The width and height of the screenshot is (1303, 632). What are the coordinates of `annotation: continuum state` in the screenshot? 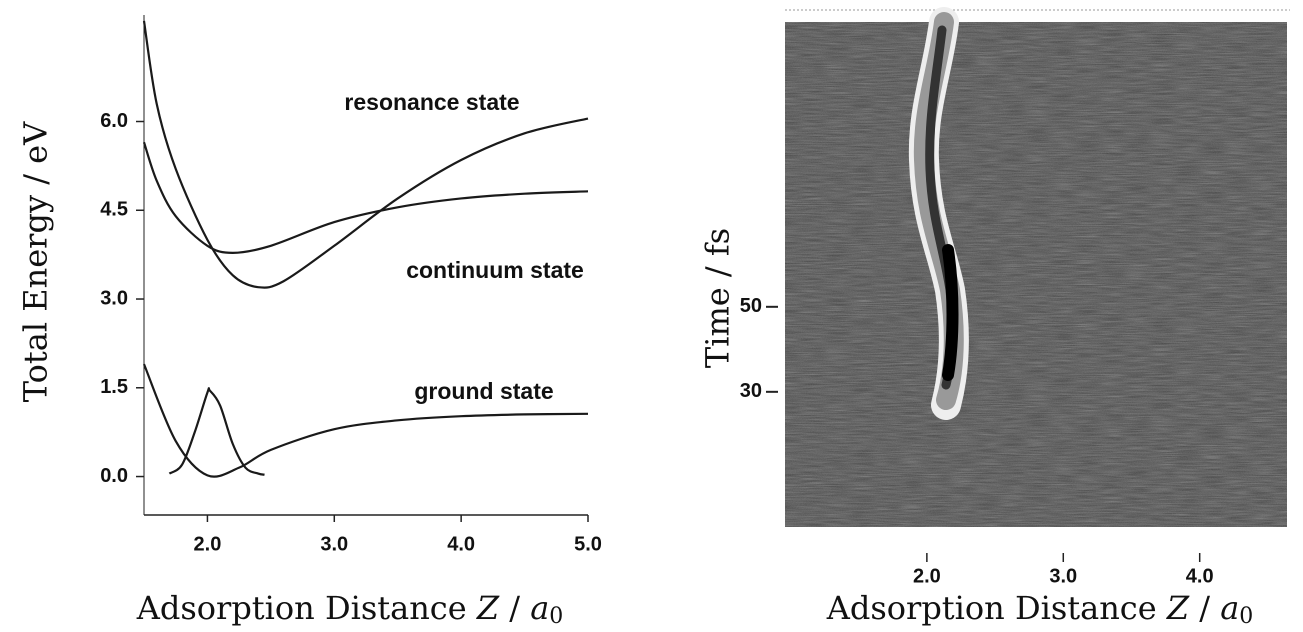 It's located at (495, 270).